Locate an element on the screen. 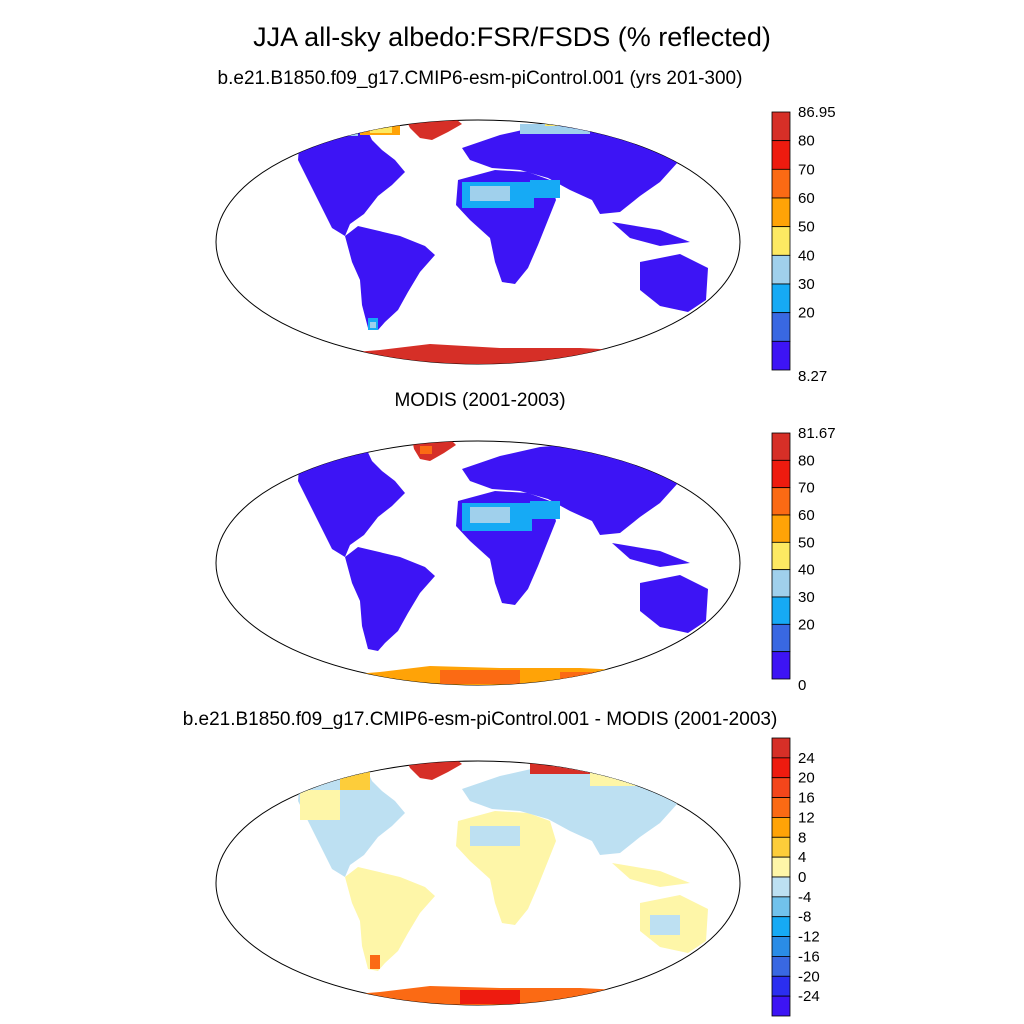  colorbar-tick-label: 24 is located at coordinates (806, 758).